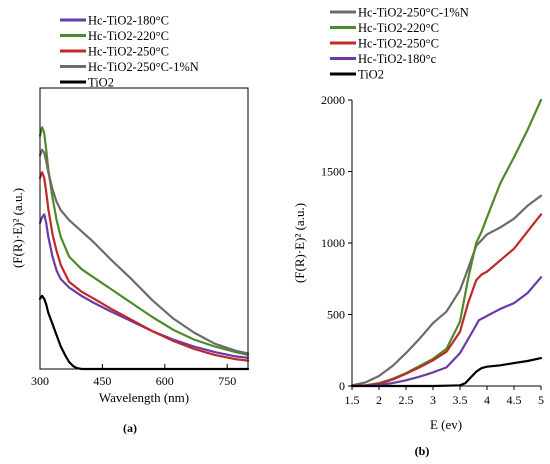 The width and height of the screenshot is (550, 464). Describe the element at coordinates (514, 400) in the screenshot. I see `x-tick-label-b: 4.5` at that location.